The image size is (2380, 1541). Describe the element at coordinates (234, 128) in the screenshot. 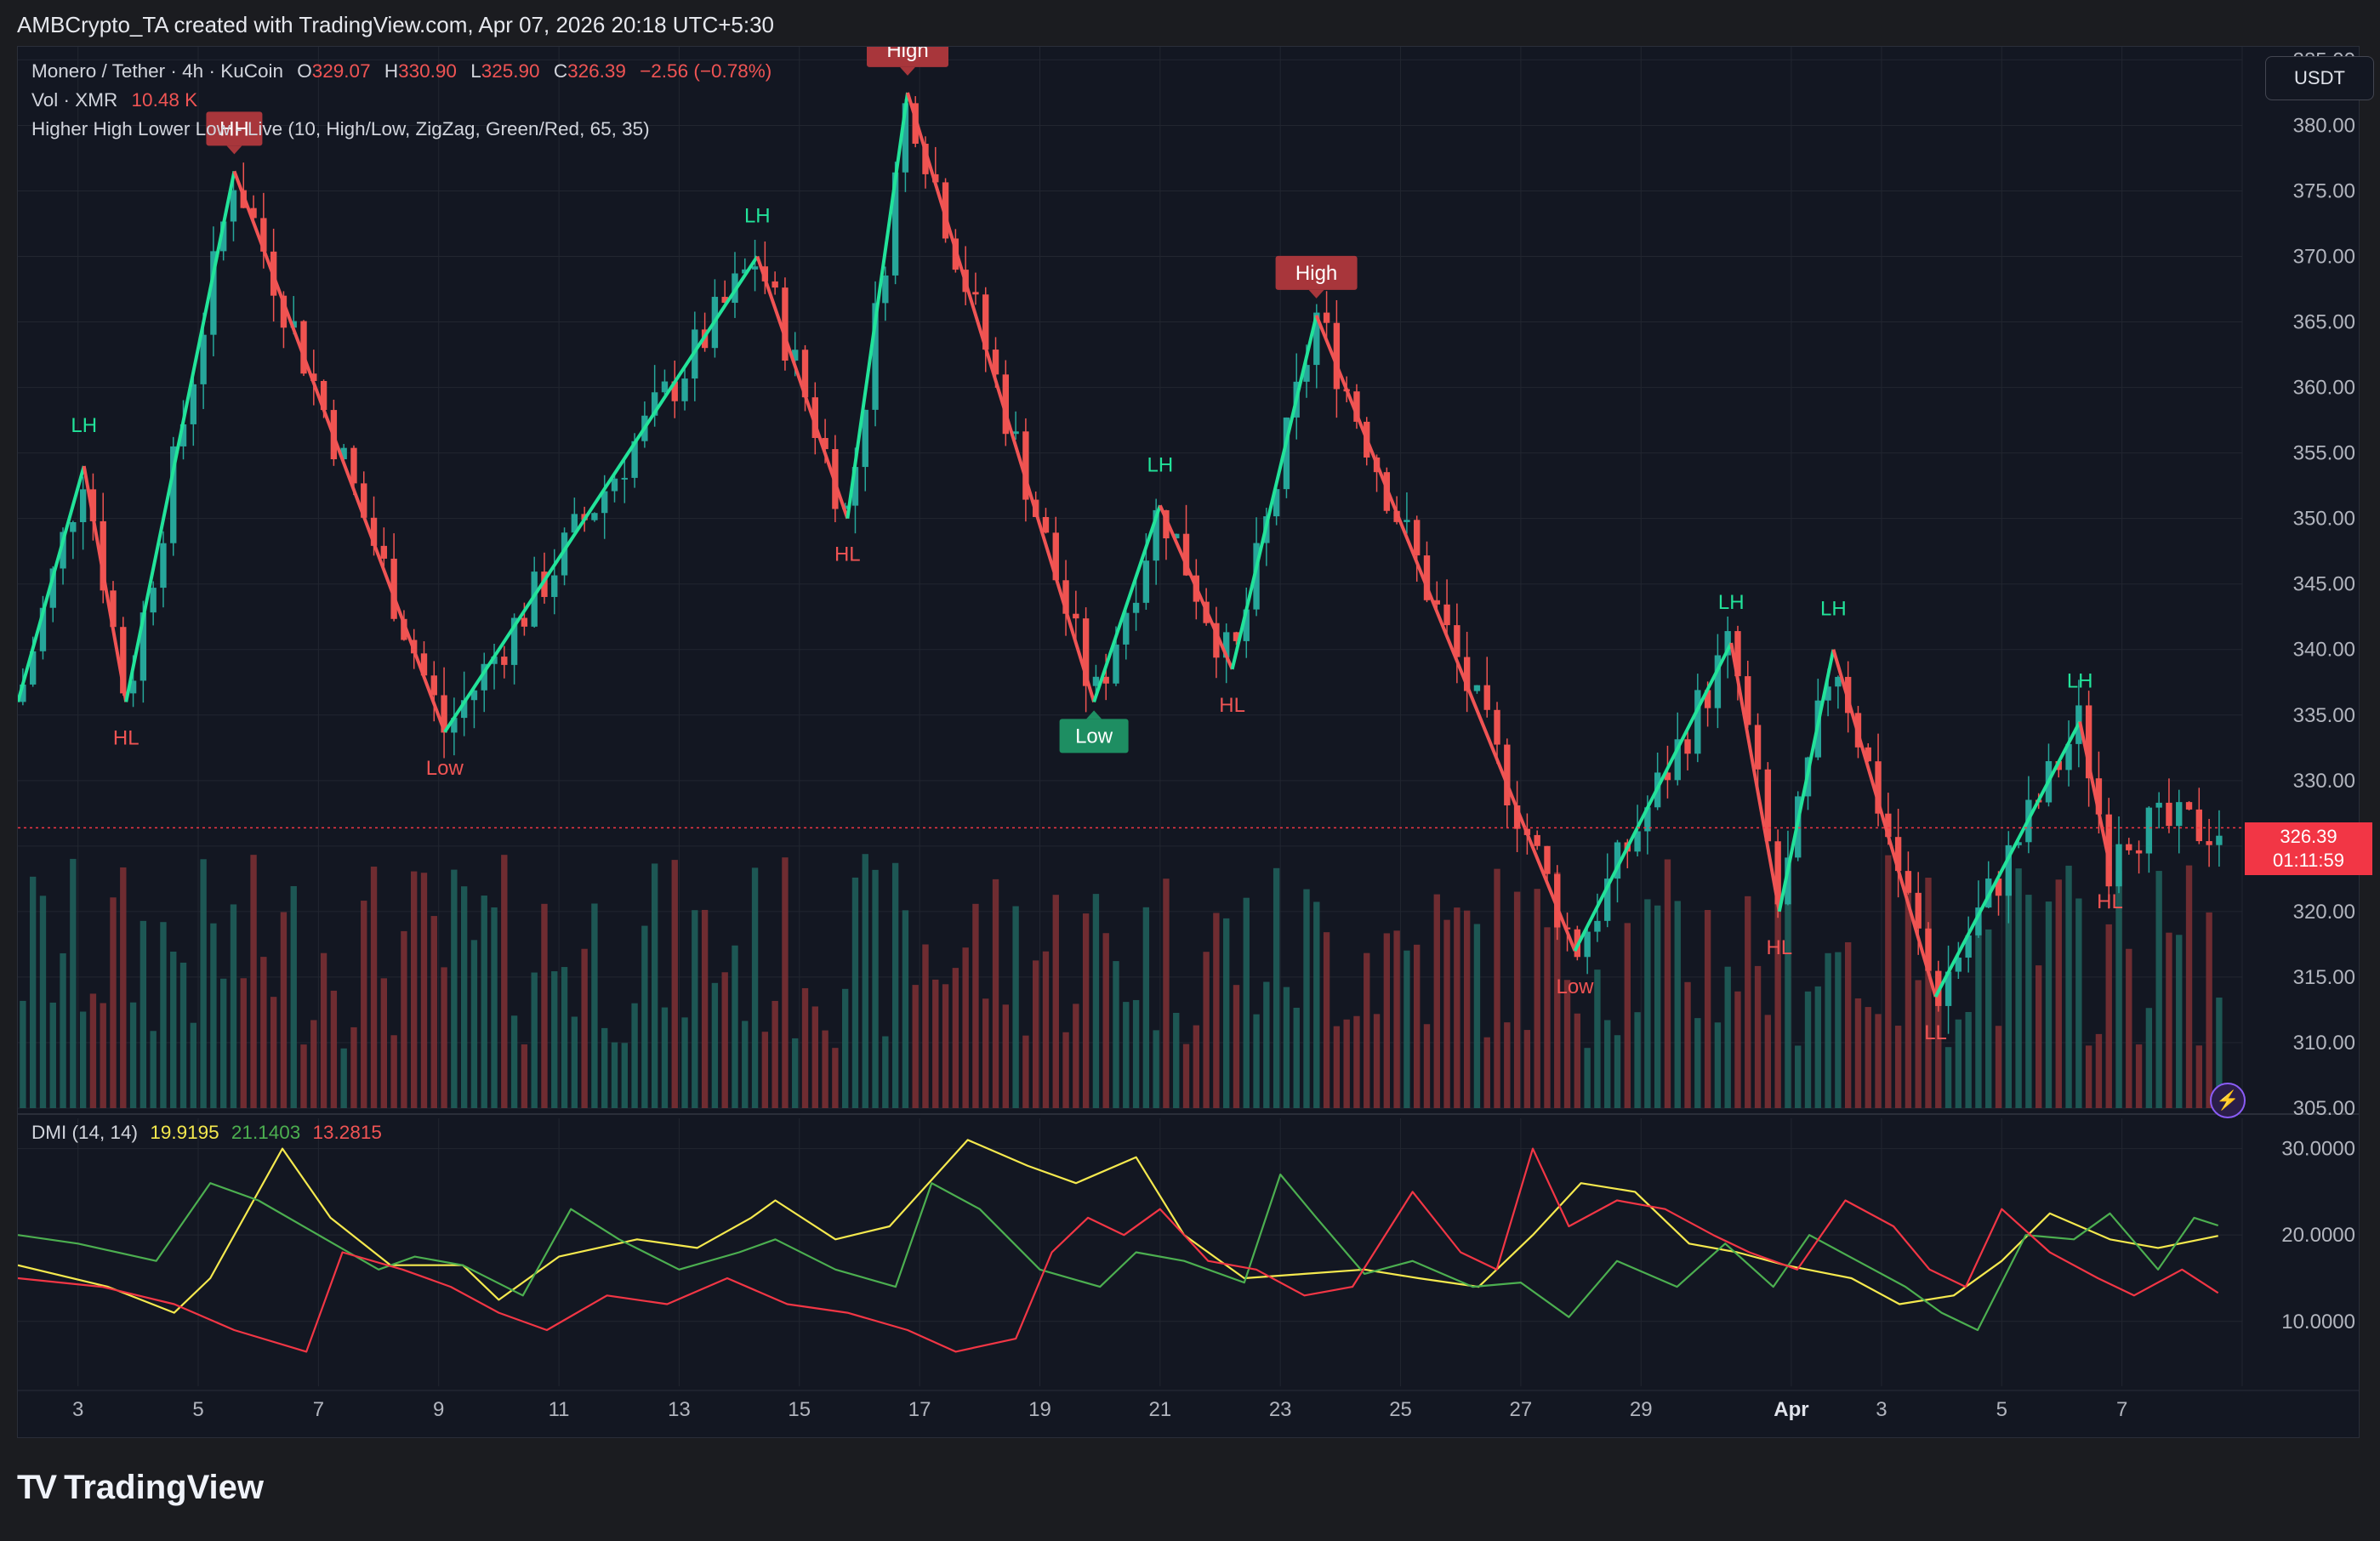

I see `pivot-label-text: HH` at that location.